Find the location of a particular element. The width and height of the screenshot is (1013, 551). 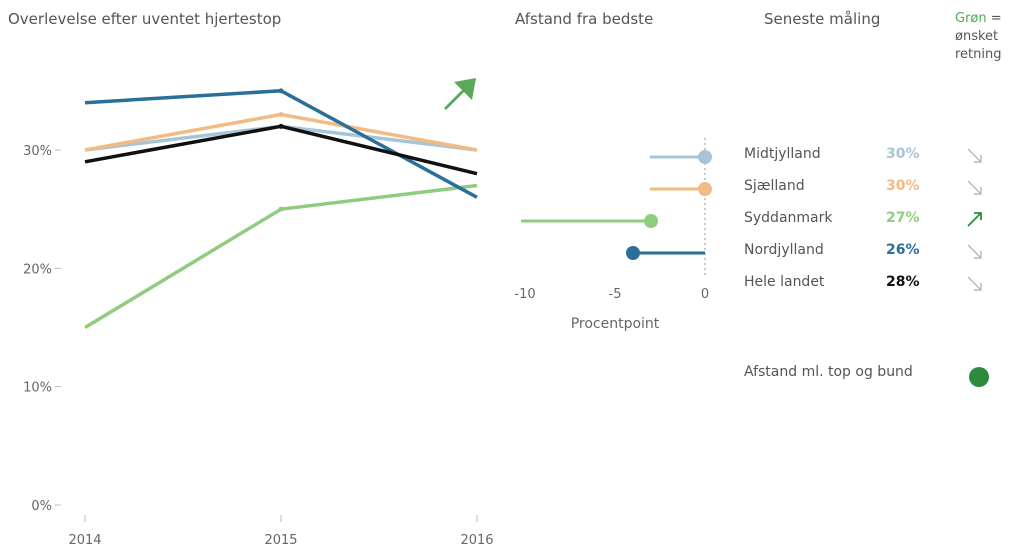

x-tick-label: 2014 is located at coordinates (84, 540).